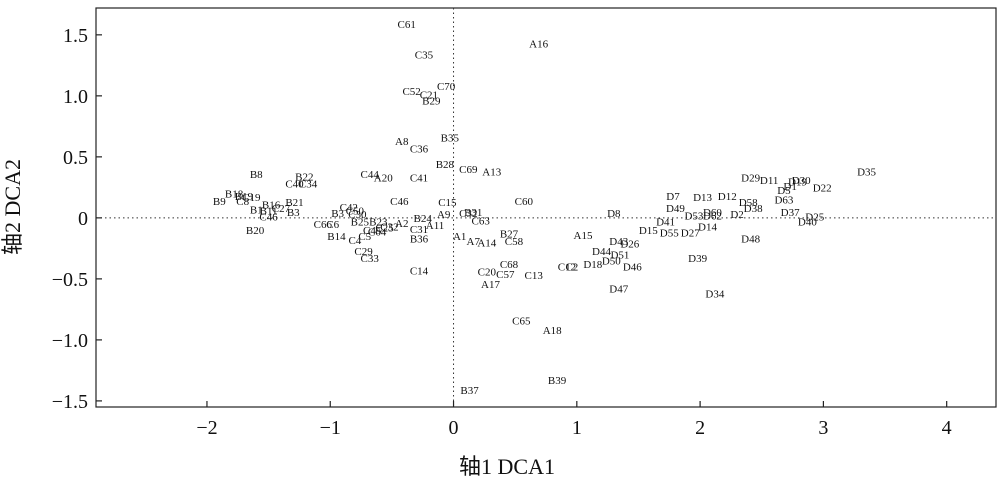 The image size is (1000, 480). Describe the element at coordinates (363, 252) in the screenshot. I see `point-label-c29: C29` at that location.